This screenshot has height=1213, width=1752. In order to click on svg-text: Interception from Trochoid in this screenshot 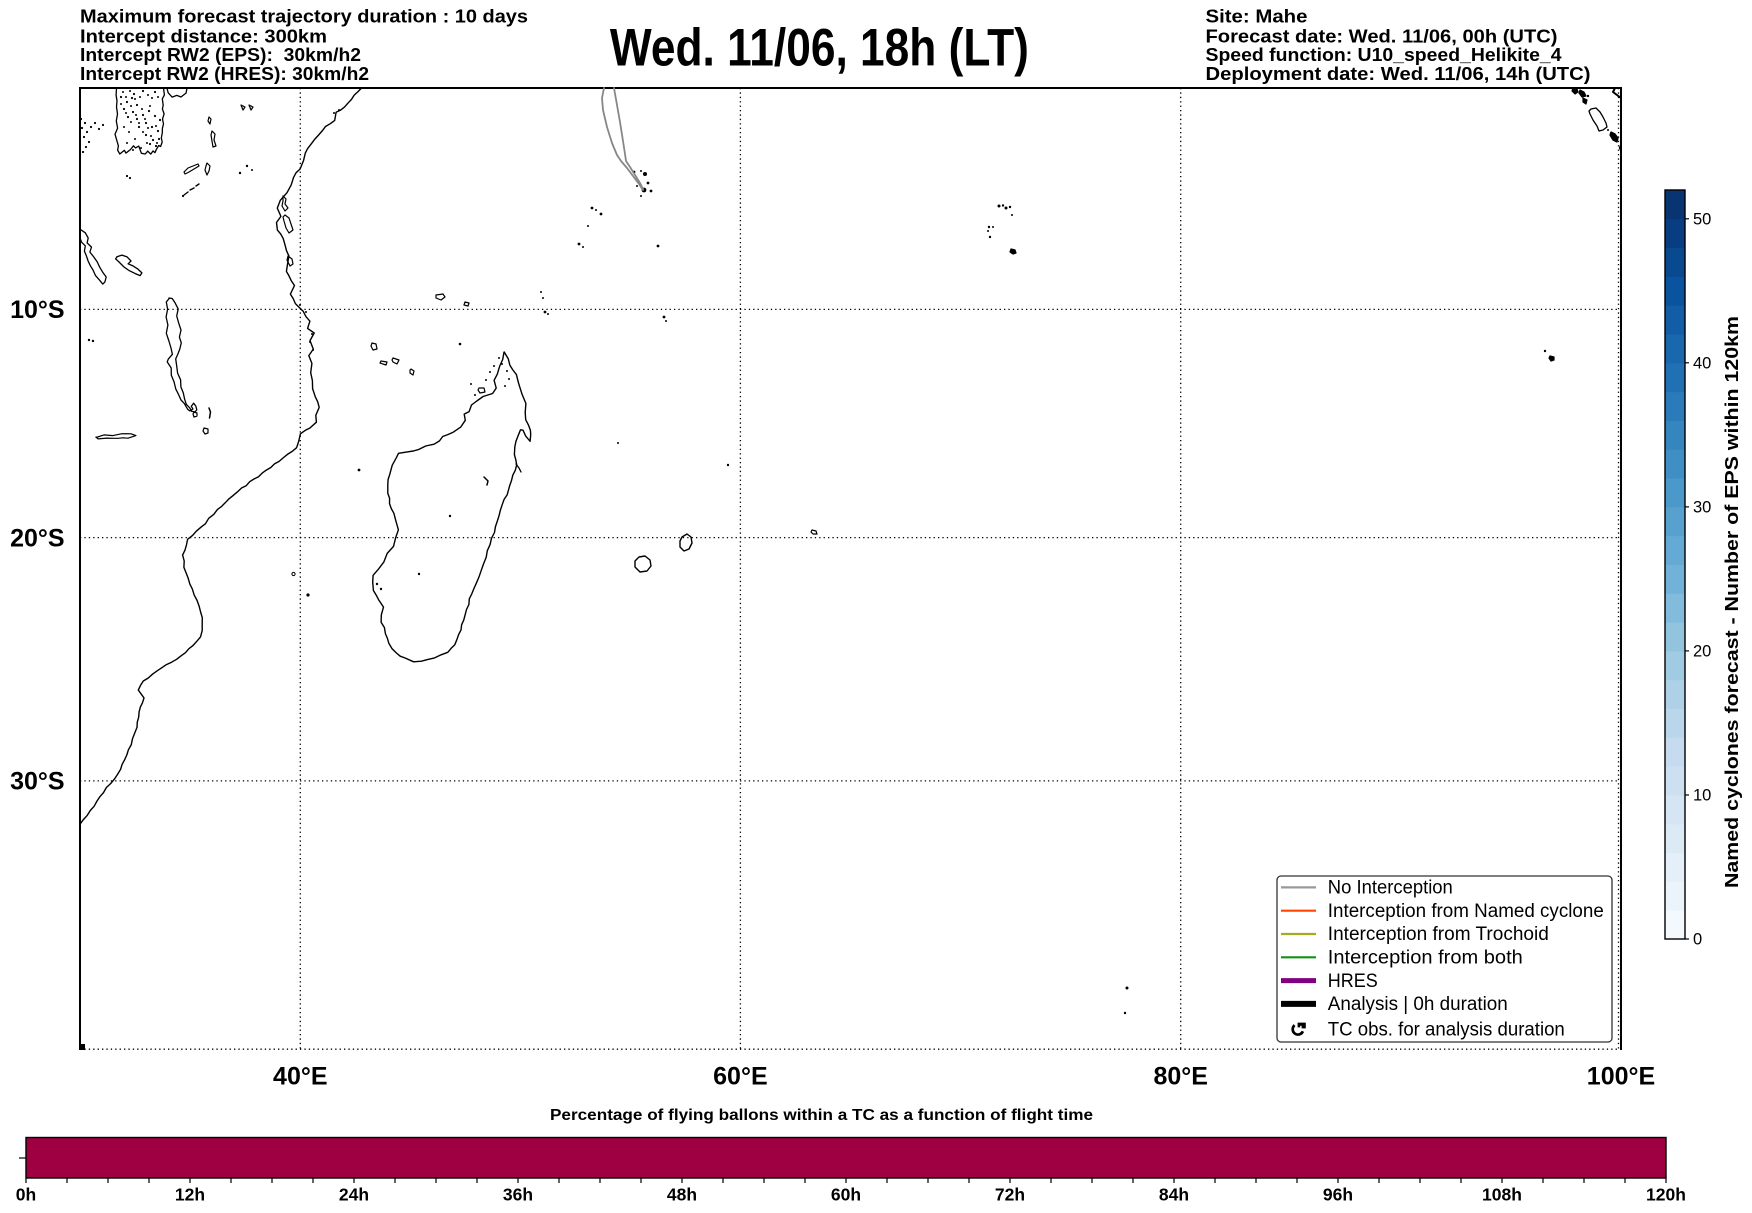, I will do `click(1438, 934)`.